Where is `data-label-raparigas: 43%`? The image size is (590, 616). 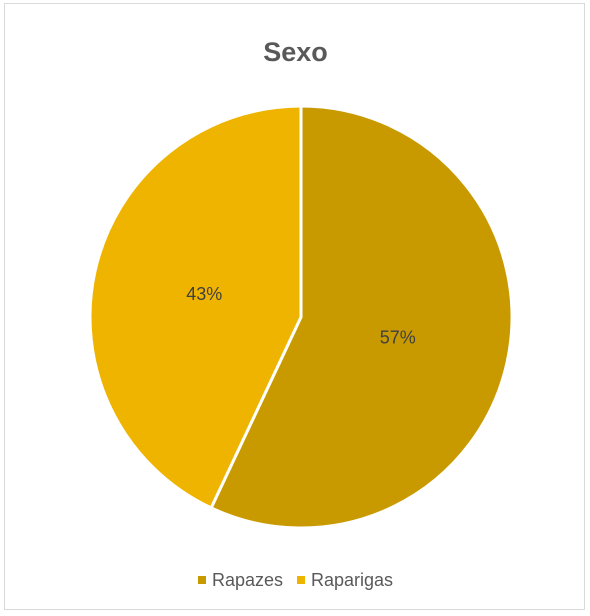 data-label-raparigas: 43% is located at coordinates (204, 294).